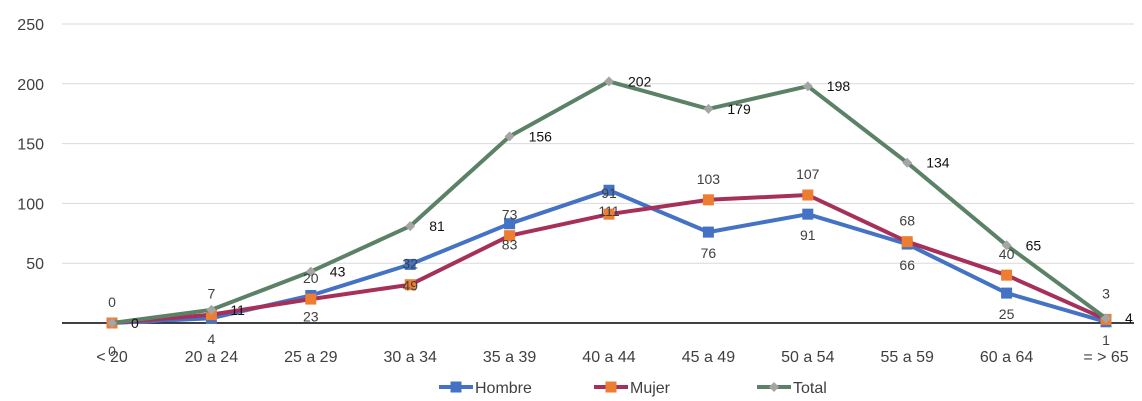  What do you see at coordinates (774, 387) in the screenshot?
I see `legend-marker-total` at bounding box center [774, 387].